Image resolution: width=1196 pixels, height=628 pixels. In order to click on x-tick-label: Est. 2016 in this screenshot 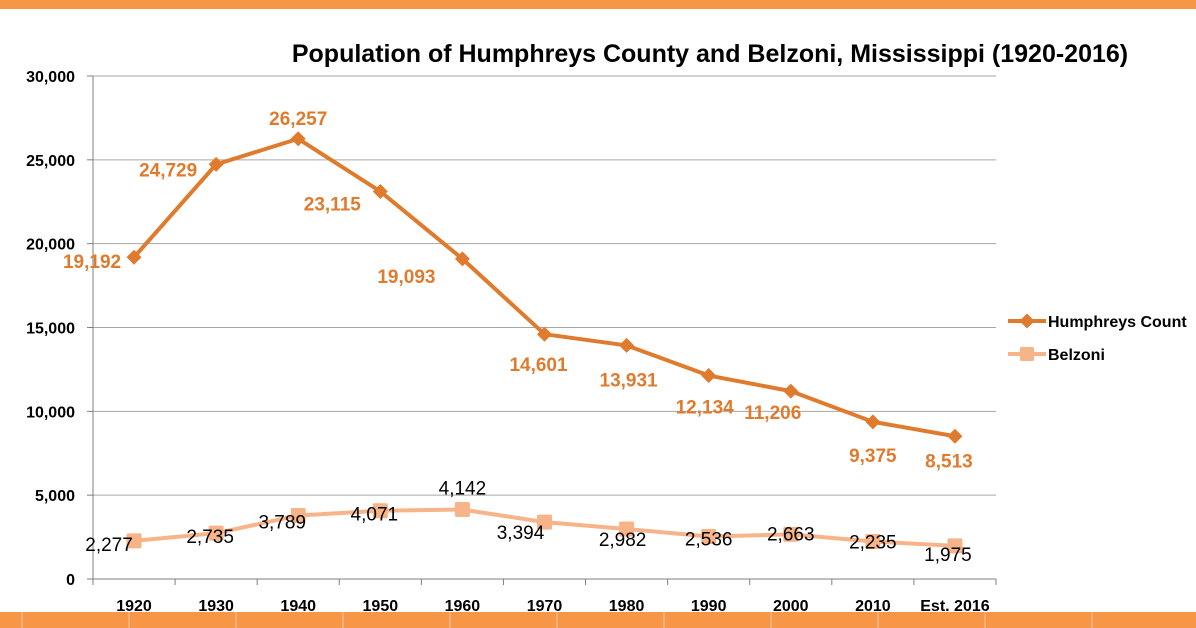, I will do `click(954, 606)`.